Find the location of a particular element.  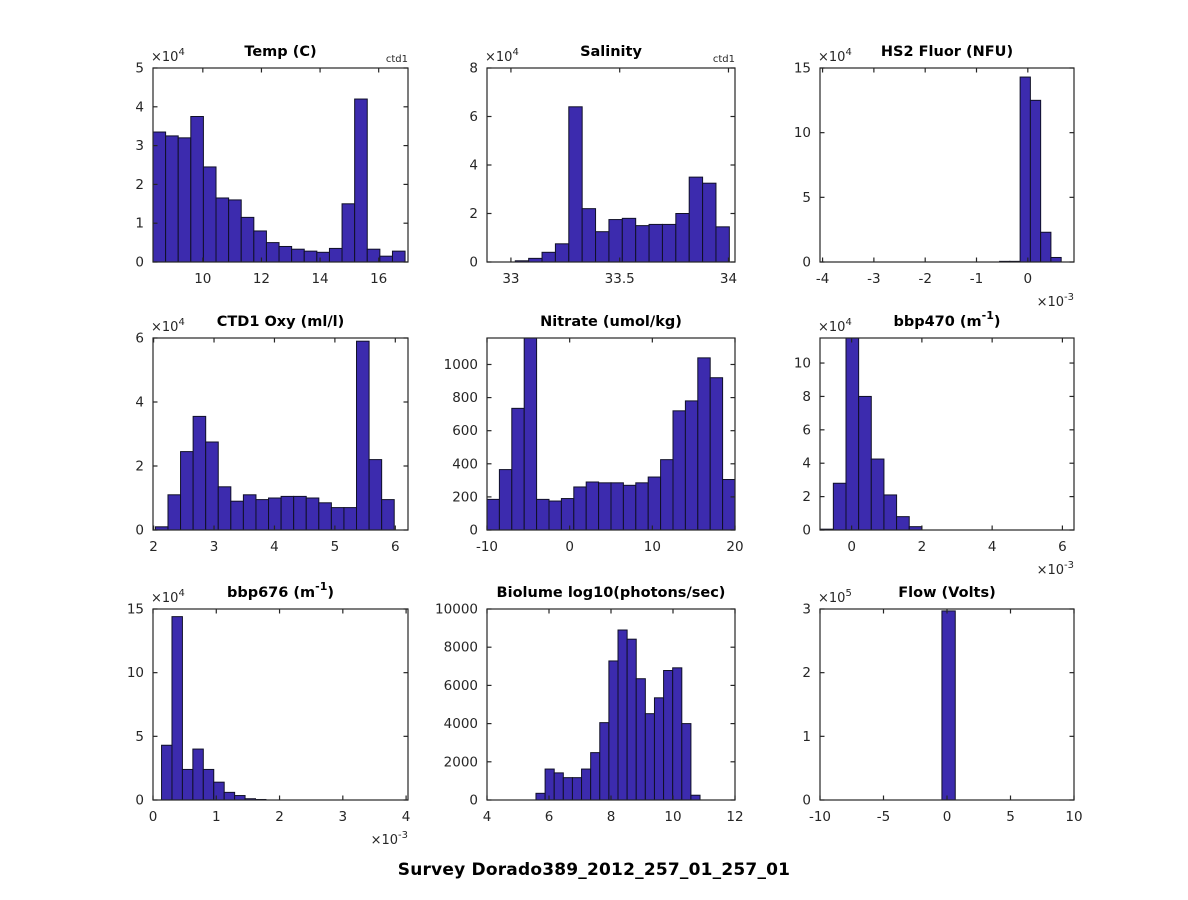

x-tick-label: 3 is located at coordinates (343, 817).